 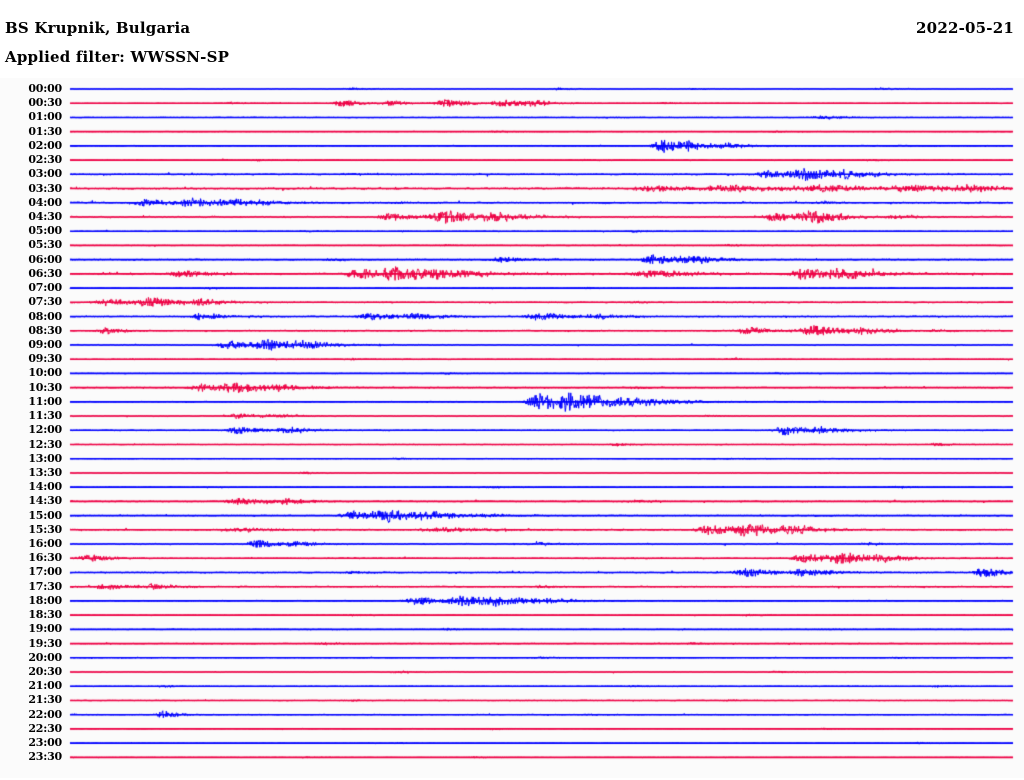 What do you see at coordinates (965, 28) in the screenshot?
I see `record-date: 2022-05-21` at bounding box center [965, 28].